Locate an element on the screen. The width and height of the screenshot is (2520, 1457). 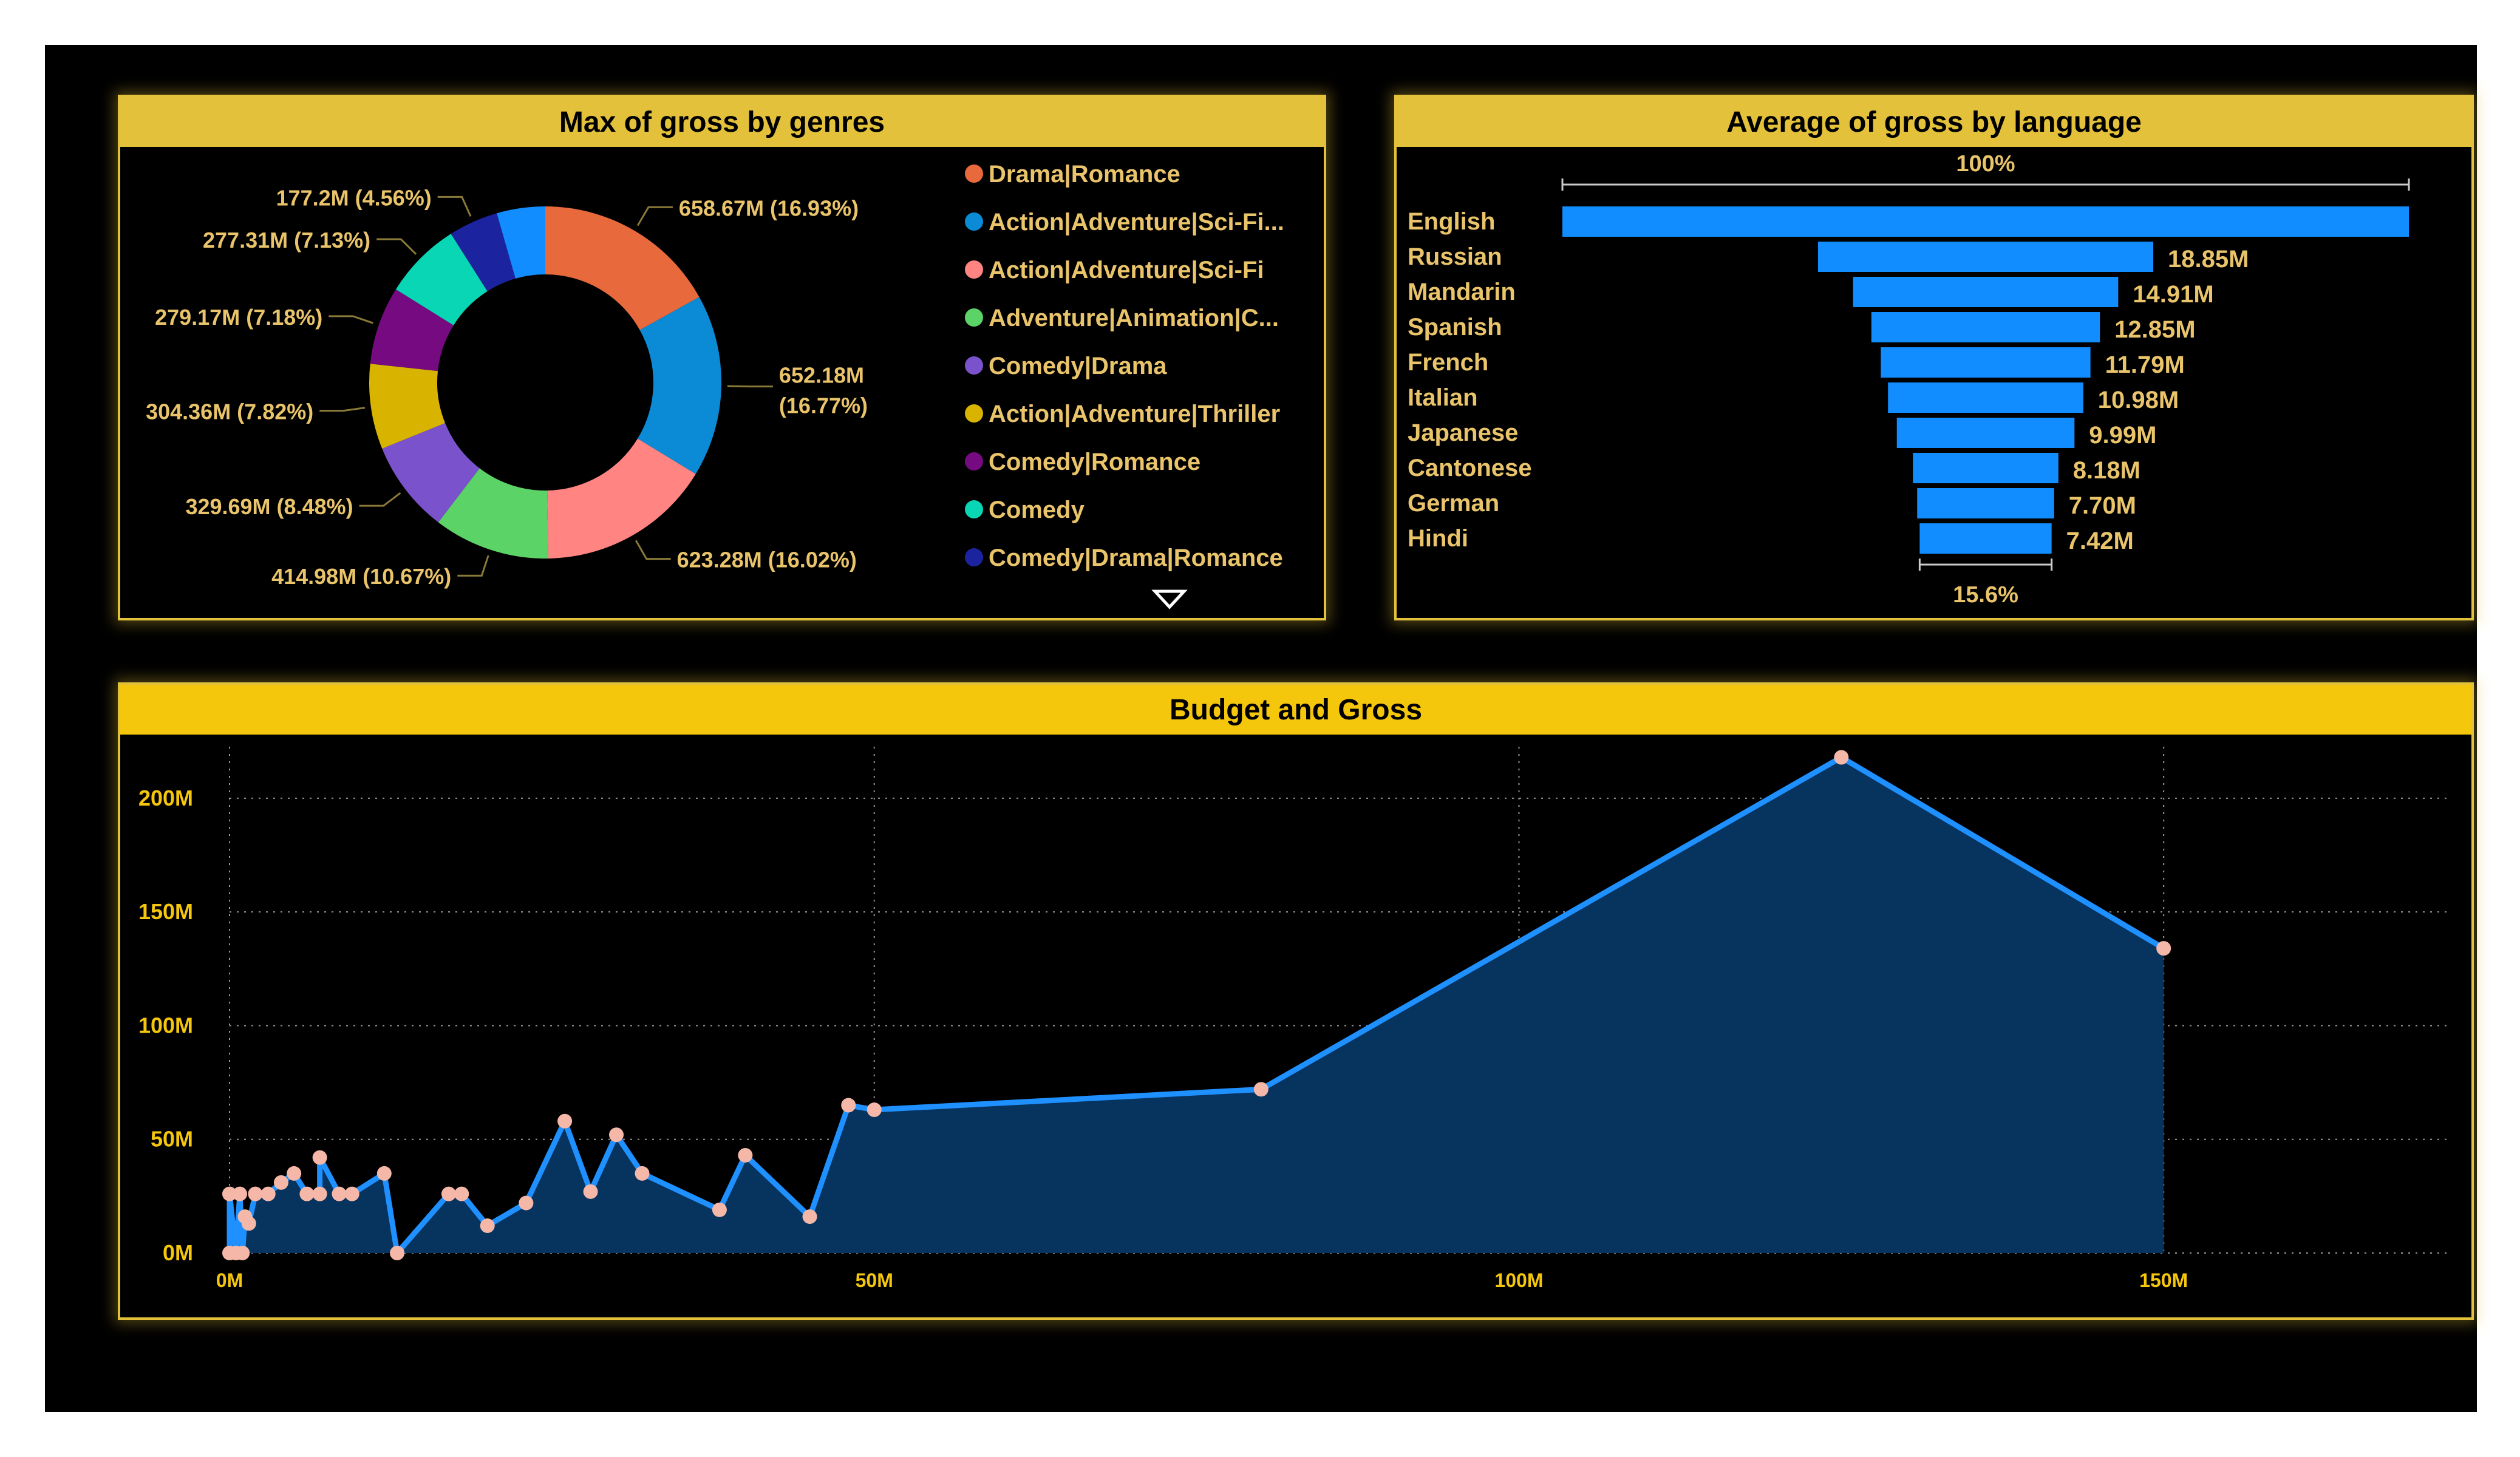
y-tick-label: 100M is located at coordinates (165, 1025).